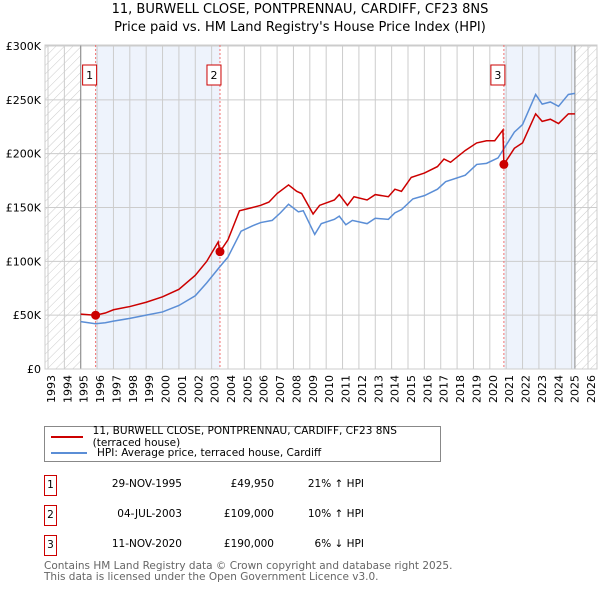 The width and height of the screenshot is (600, 590). What do you see at coordinates (149, 389) in the screenshot?
I see `x-tick-label: 1999` at bounding box center [149, 389].